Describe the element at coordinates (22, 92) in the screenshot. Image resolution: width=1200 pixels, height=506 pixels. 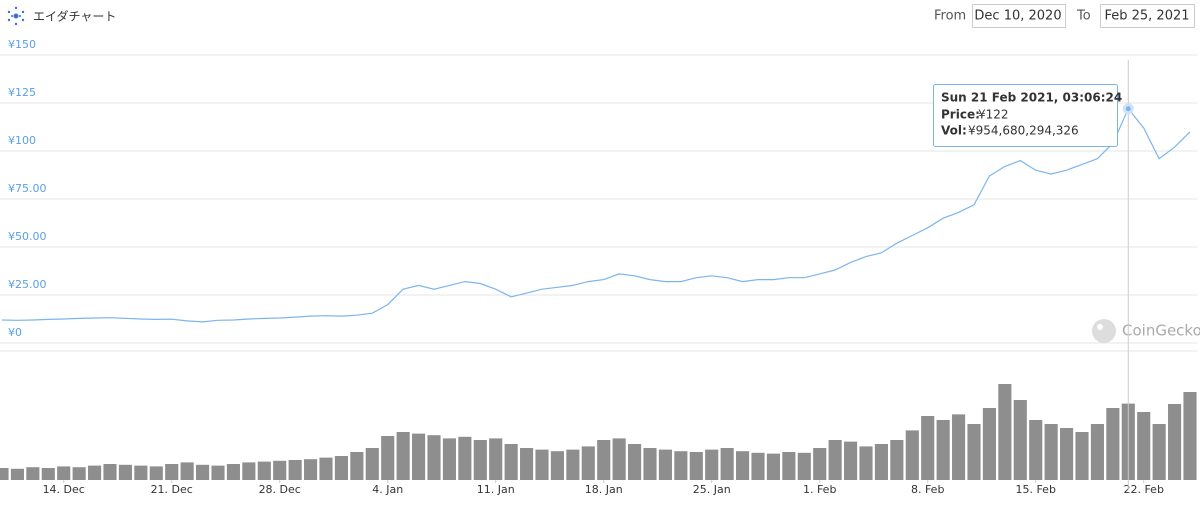
I see `y-tick-label: ¥125` at that location.